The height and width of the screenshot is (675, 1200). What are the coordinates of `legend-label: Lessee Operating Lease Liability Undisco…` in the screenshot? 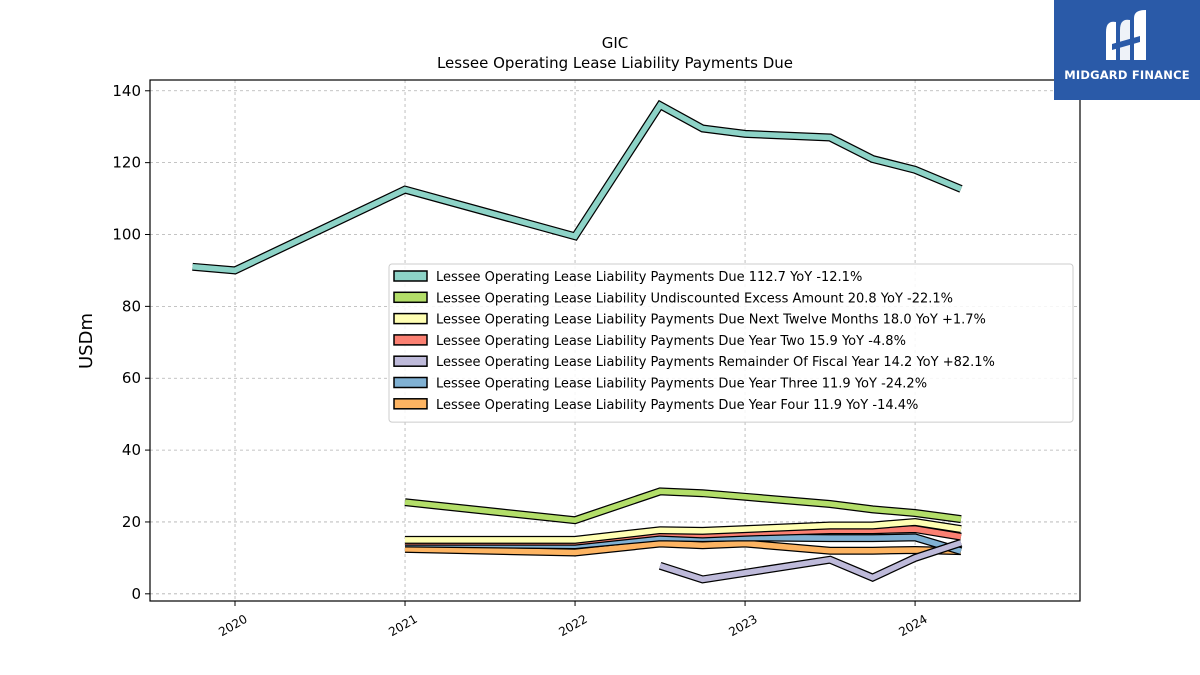 It's located at (694, 298).